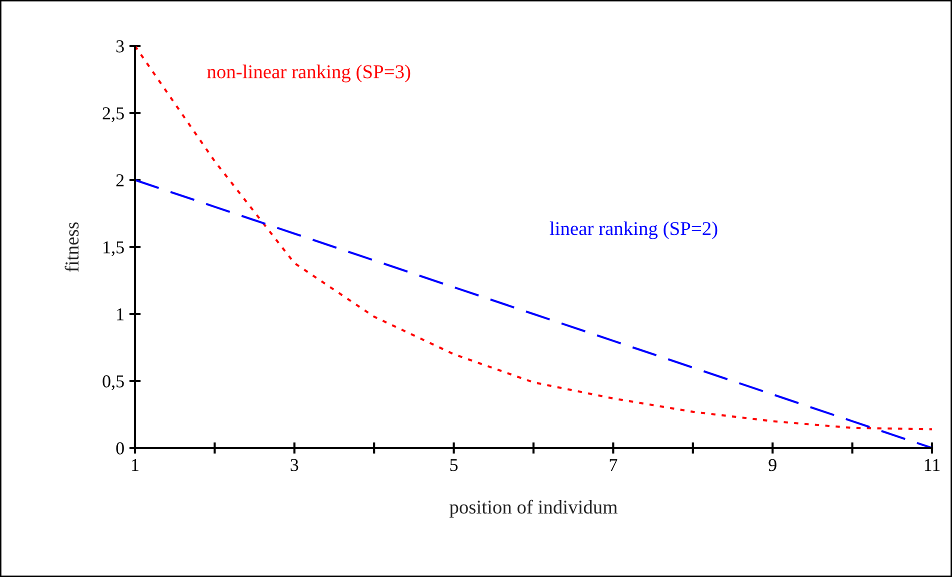  What do you see at coordinates (294, 465) in the screenshot?
I see `x-tick-label: 3` at bounding box center [294, 465].